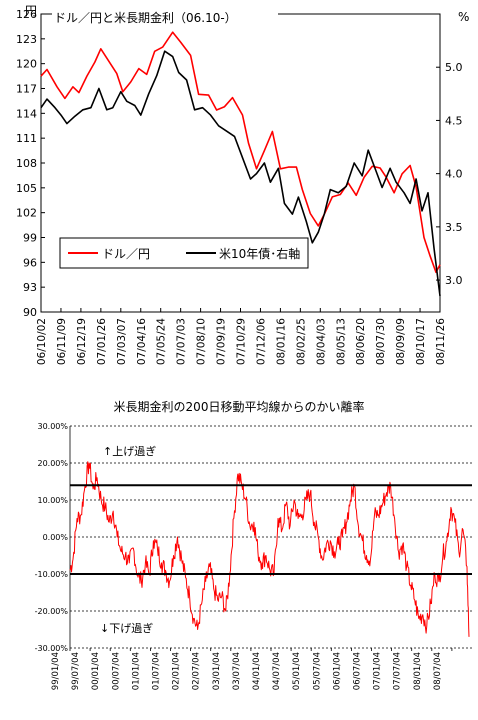 The image size is (478, 720). What do you see at coordinates (401, 341) in the screenshot?
I see `top-x-tick-label: 08/09/09` at bounding box center [401, 341].